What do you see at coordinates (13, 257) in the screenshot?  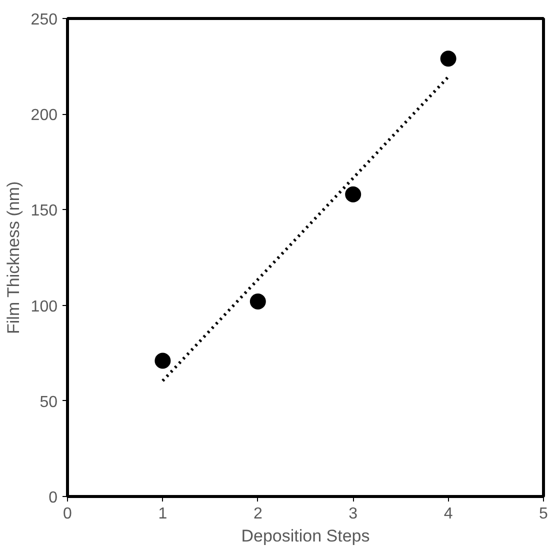 I see `y-axis-title: Film Thickness (nm)` at bounding box center [13, 257].